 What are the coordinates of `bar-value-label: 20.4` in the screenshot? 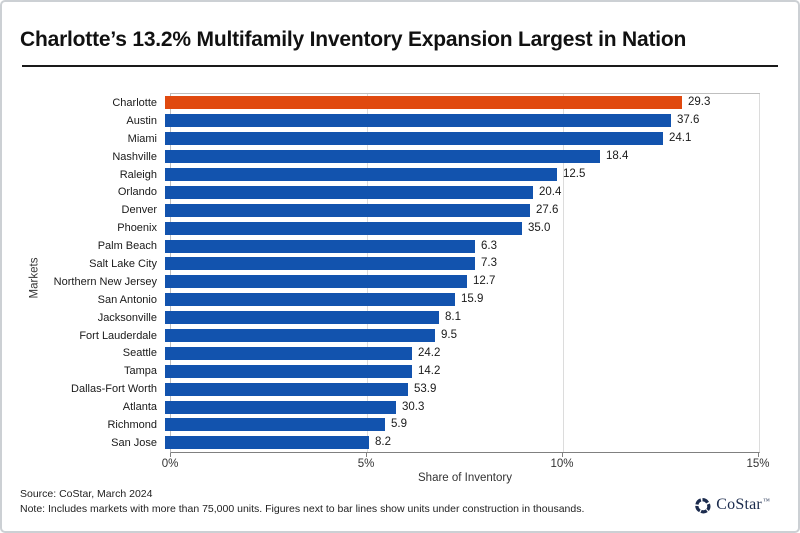 It's located at (550, 191).